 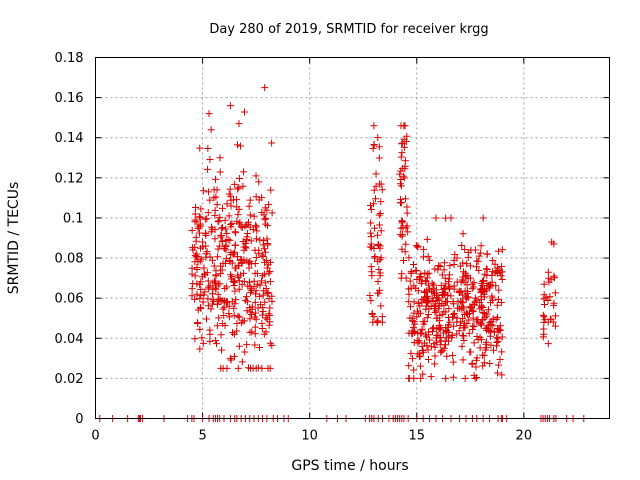 I want to click on y-tick-label: 0.02, so click(x=69, y=379).